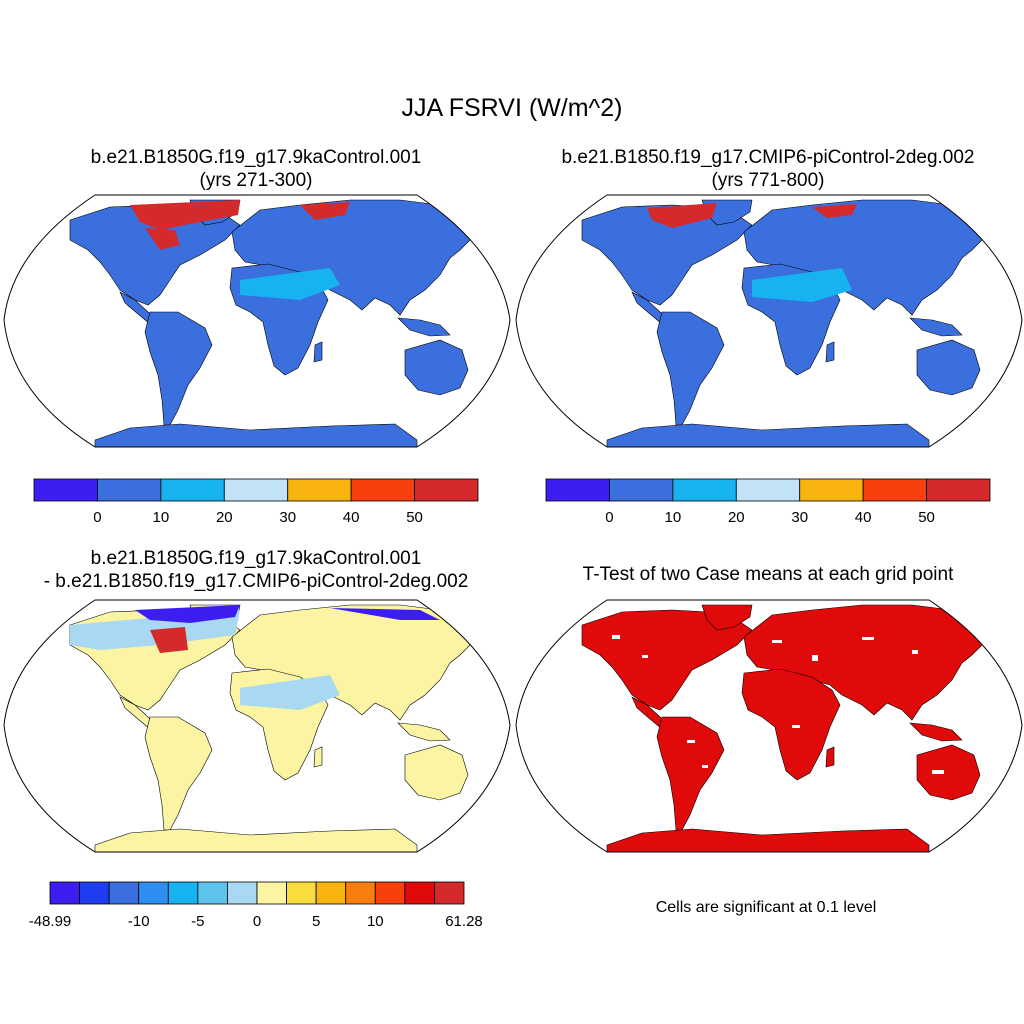 Image resolution: width=1024 pixels, height=1024 pixels. Describe the element at coordinates (169, 640) in the screenshot. I see `diff-hudson-red` at that location.